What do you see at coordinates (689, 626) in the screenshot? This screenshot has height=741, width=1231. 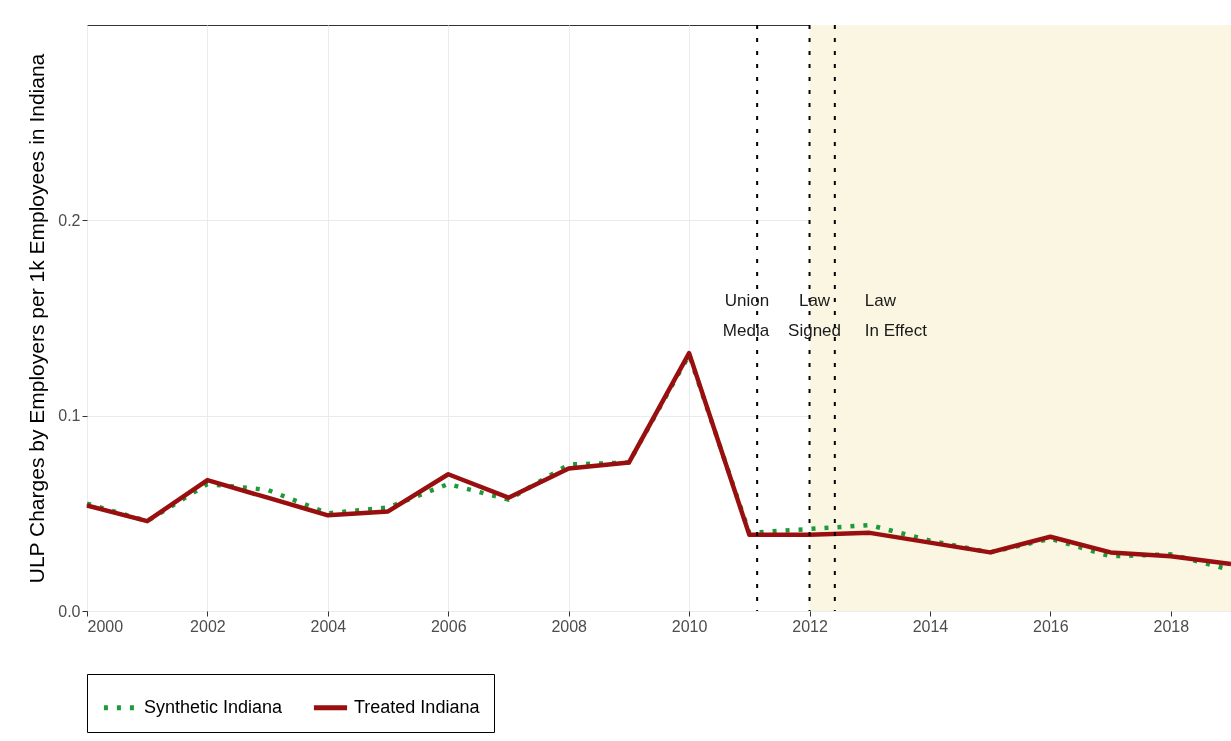 I see `x-tick-label: 2010` at bounding box center [689, 626].